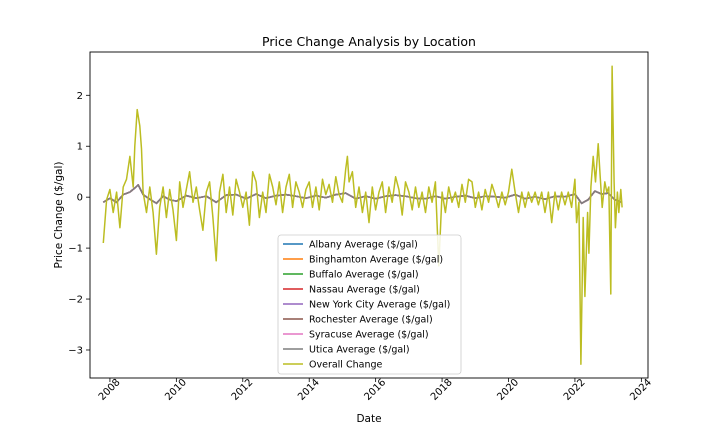 This screenshot has width=720, height=436. Describe the element at coordinates (364, 275) in the screenshot. I see `legend-label: Buffalo Average ($/gal)` at that location.